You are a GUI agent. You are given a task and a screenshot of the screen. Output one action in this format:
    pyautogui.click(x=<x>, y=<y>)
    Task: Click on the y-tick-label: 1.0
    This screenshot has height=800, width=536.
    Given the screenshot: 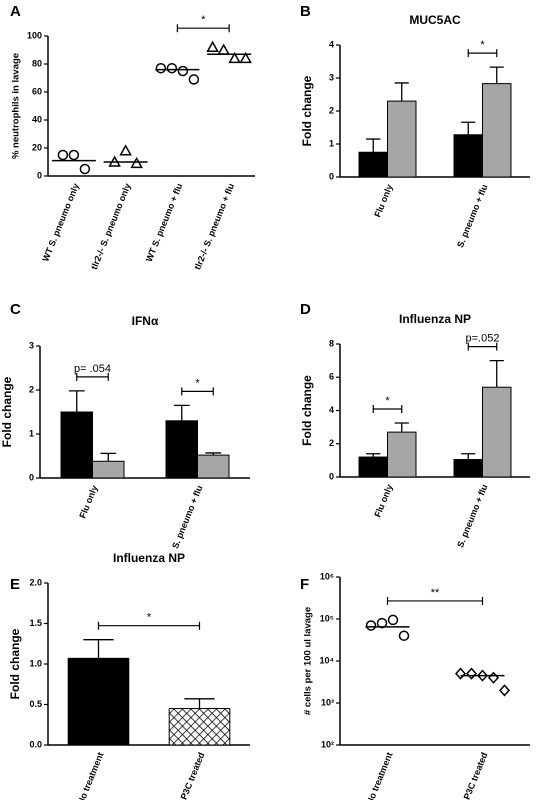 What is the action you would take?
    pyautogui.click(x=35, y=663)
    